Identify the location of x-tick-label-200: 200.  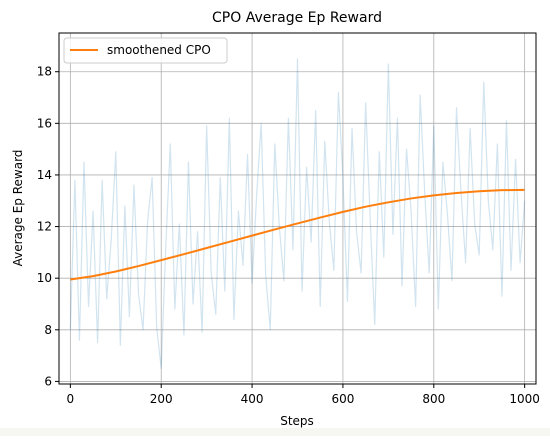
(161, 399).